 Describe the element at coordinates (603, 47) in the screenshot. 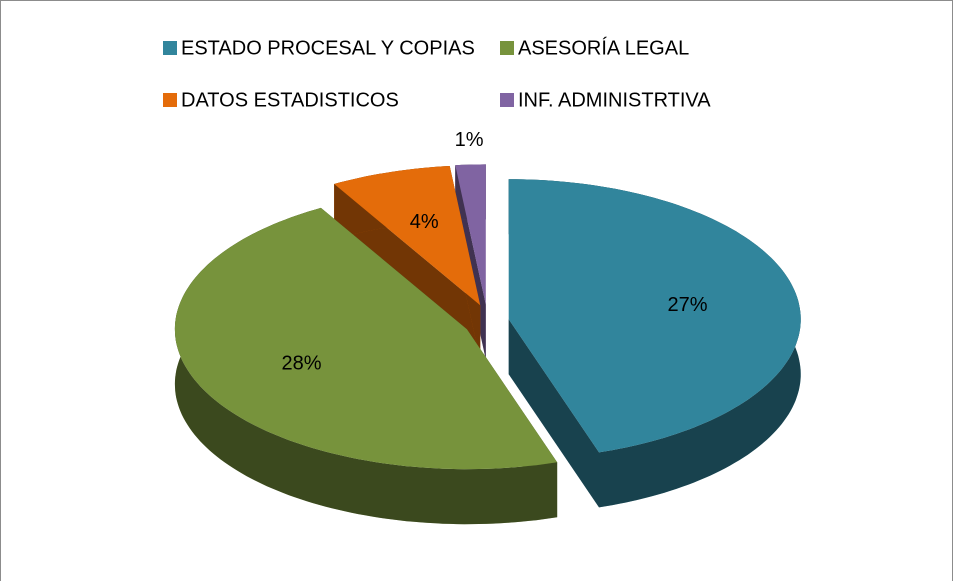

I see `legend-label: ASESORÍA LEGAL` at that location.